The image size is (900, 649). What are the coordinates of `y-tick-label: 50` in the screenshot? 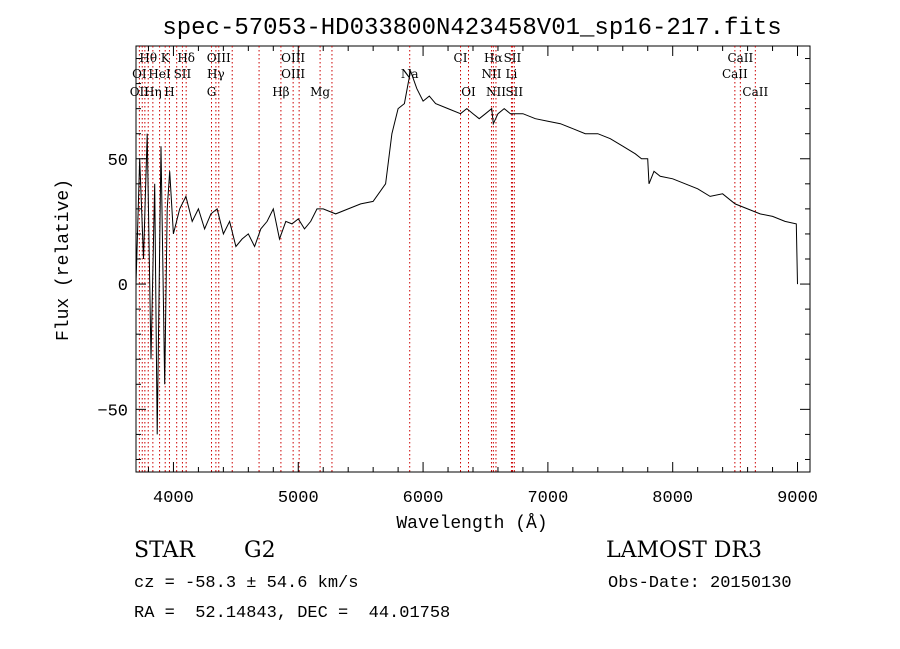 It's located at (118, 161).